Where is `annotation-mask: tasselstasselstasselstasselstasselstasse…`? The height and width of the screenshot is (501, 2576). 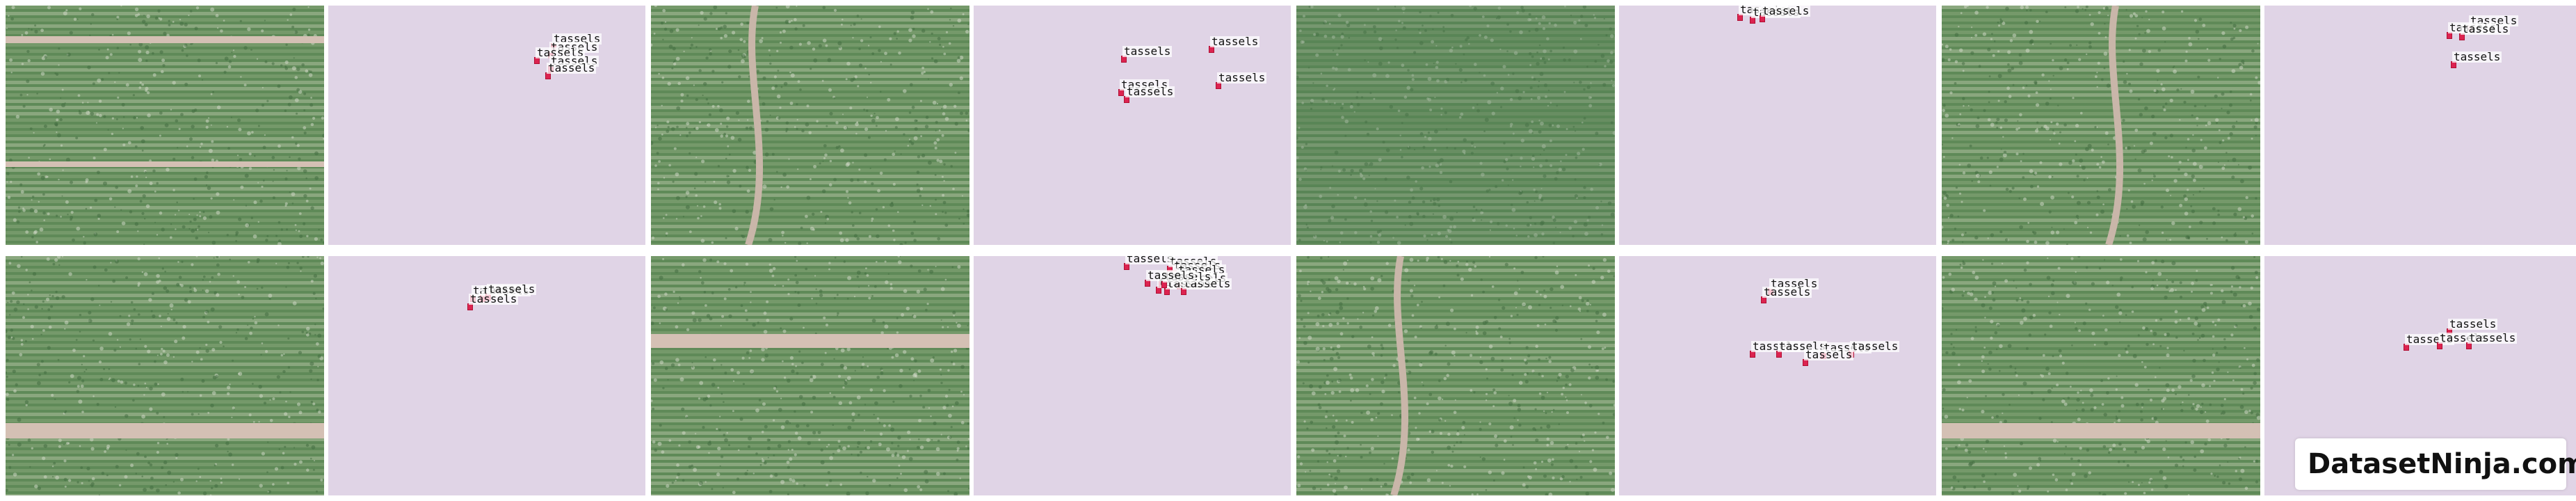
annotation-mask: tasselstasselstasselstasselstasselstasse… is located at coordinates (1133, 375).